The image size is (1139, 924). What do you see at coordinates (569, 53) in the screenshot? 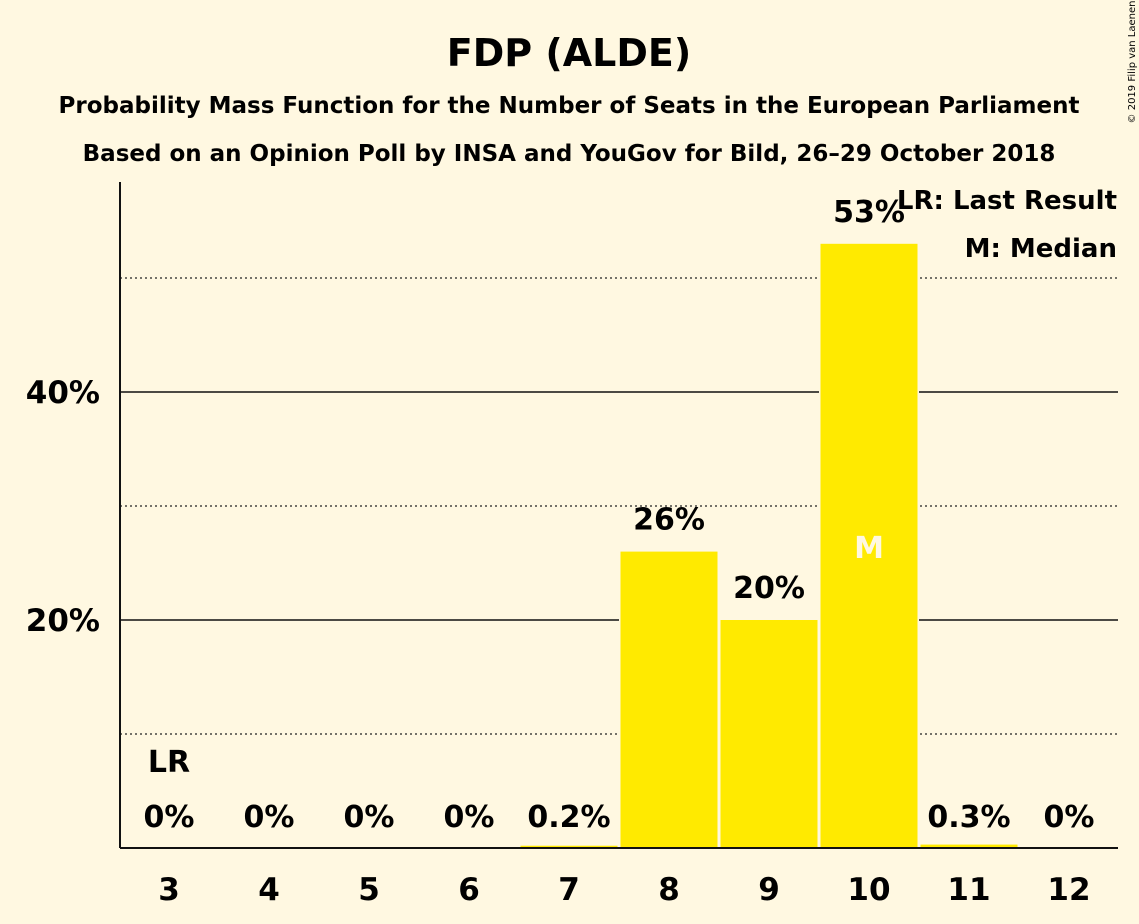
I see `chart-title: FDP (ALDE)` at bounding box center [569, 53].